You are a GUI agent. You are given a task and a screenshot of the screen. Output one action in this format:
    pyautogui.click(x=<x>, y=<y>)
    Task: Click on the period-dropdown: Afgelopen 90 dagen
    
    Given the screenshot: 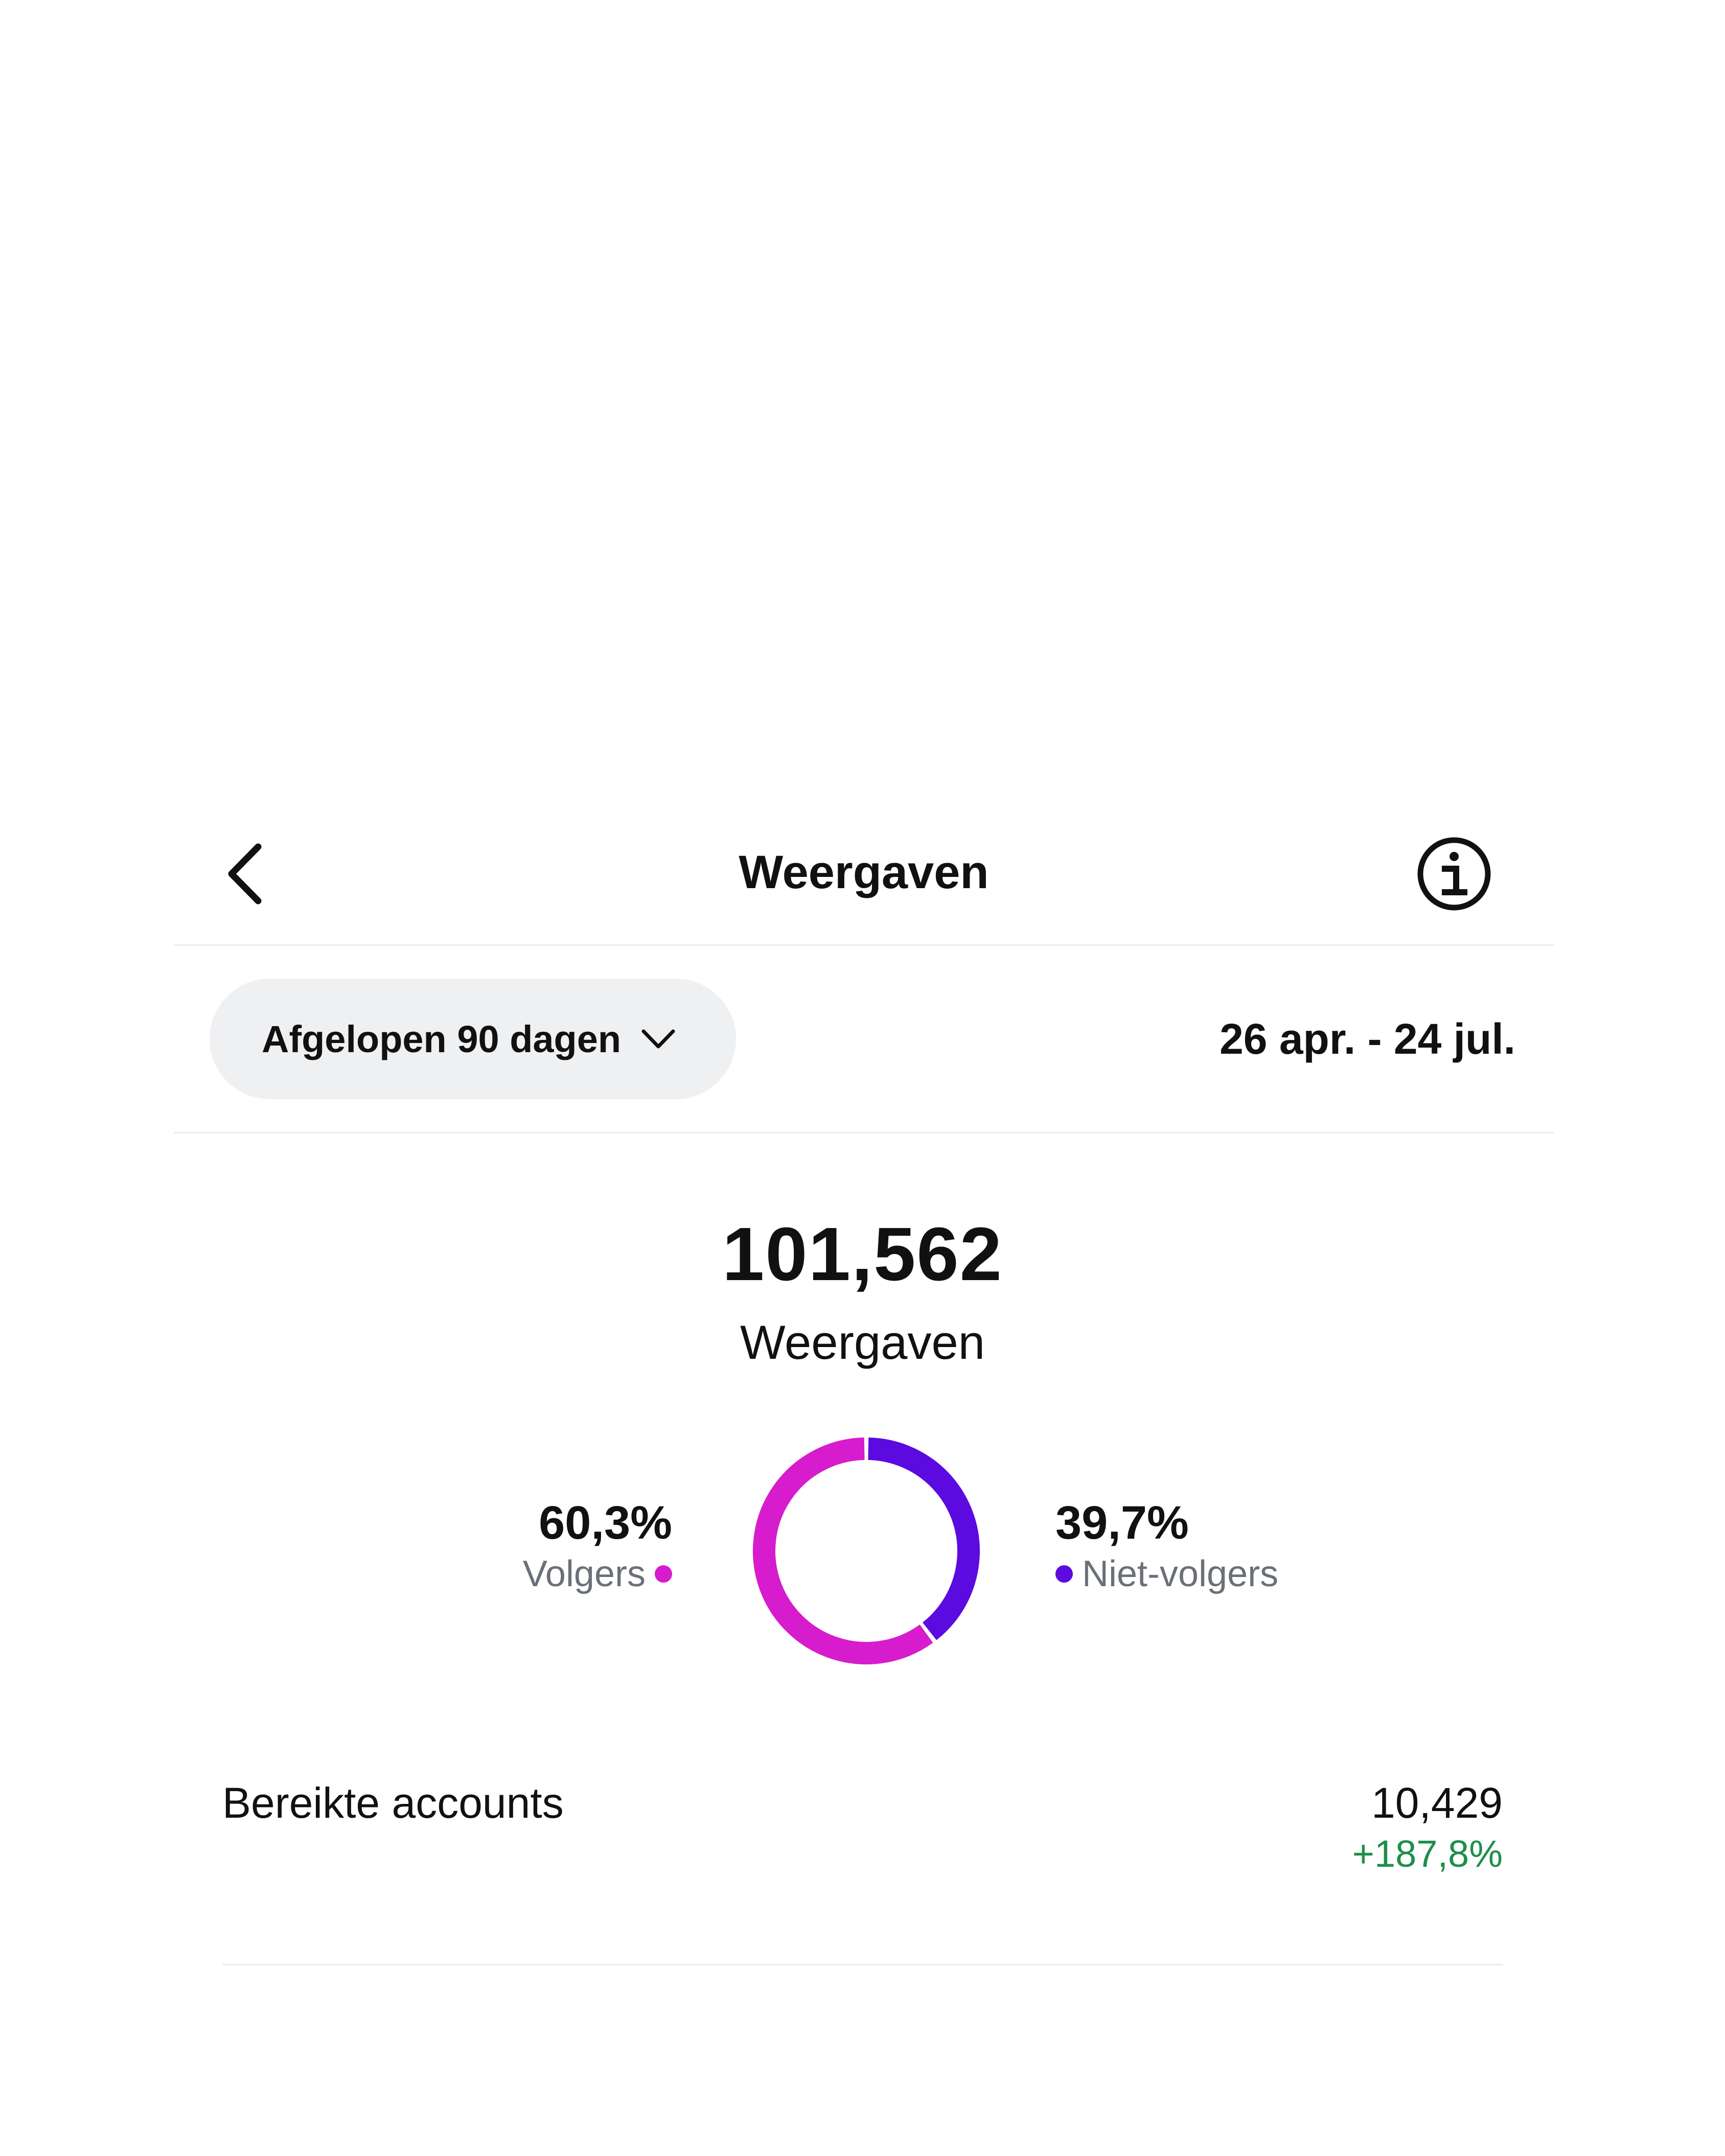 What is the action you would take?
    pyautogui.click(x=473, y=1039)
    